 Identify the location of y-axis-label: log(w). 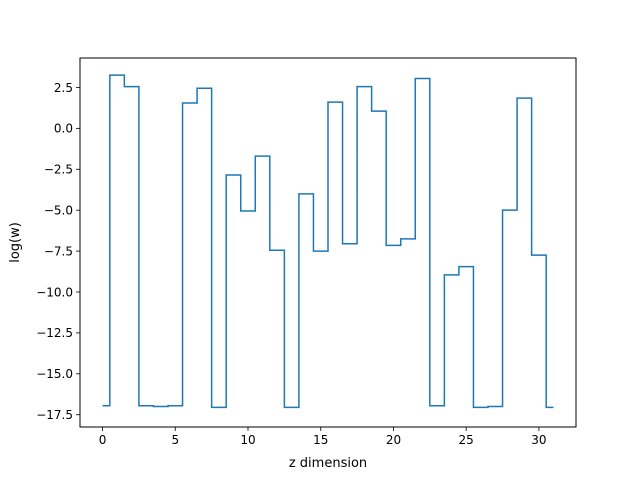
(15, 242).